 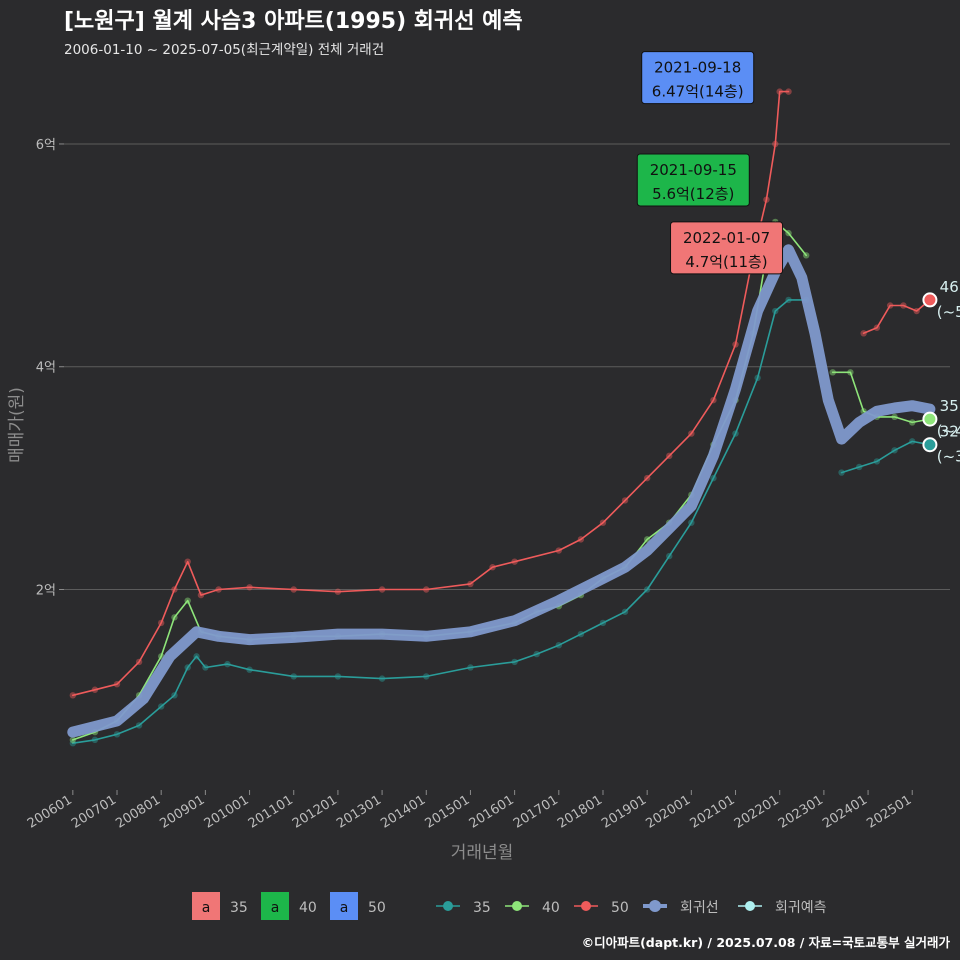 I want to click on callout-40: 2021-09-15 5.6억(12층), so click(x=693, y=180).